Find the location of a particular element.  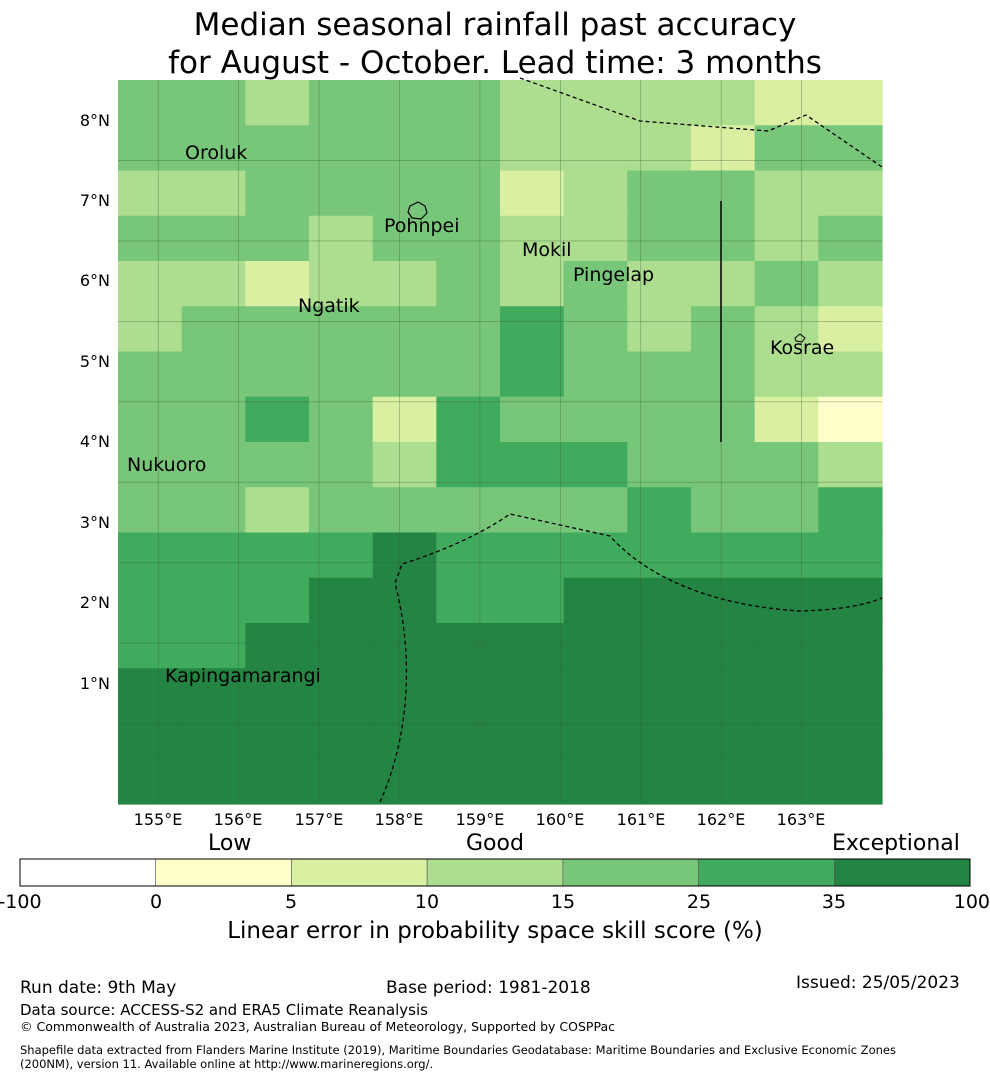

lon-label-157e: 157°E is located at coordinates (319, 819).